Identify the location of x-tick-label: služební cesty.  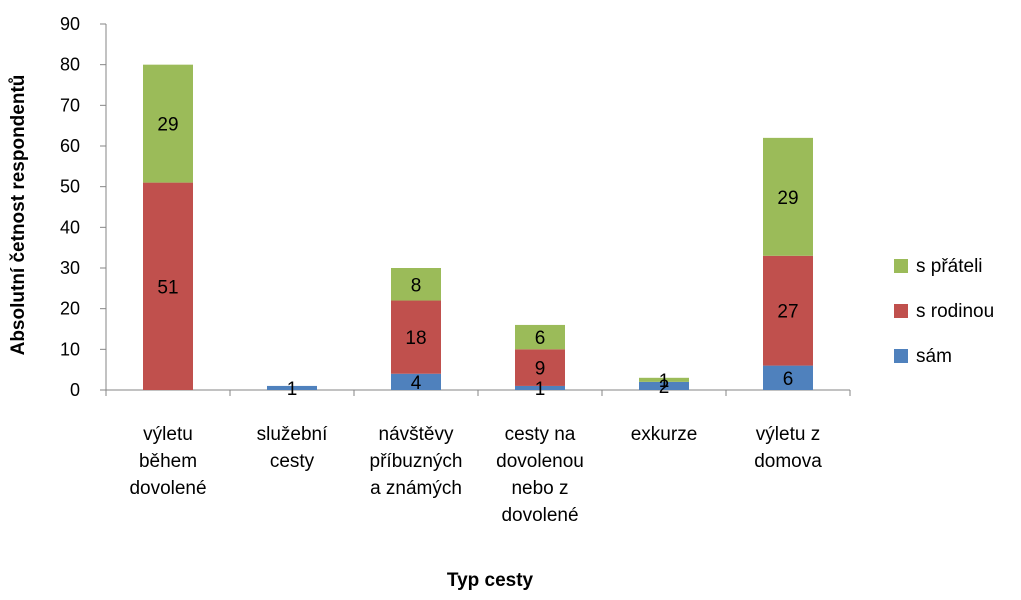
(292, 448).